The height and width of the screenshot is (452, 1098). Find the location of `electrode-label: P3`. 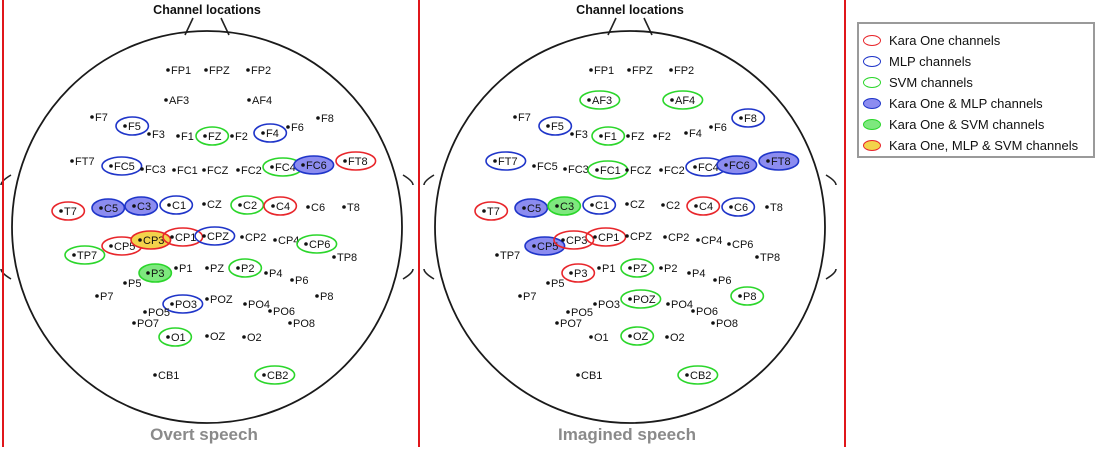

electrode-label: P3 is located at coordinates (580, 274).